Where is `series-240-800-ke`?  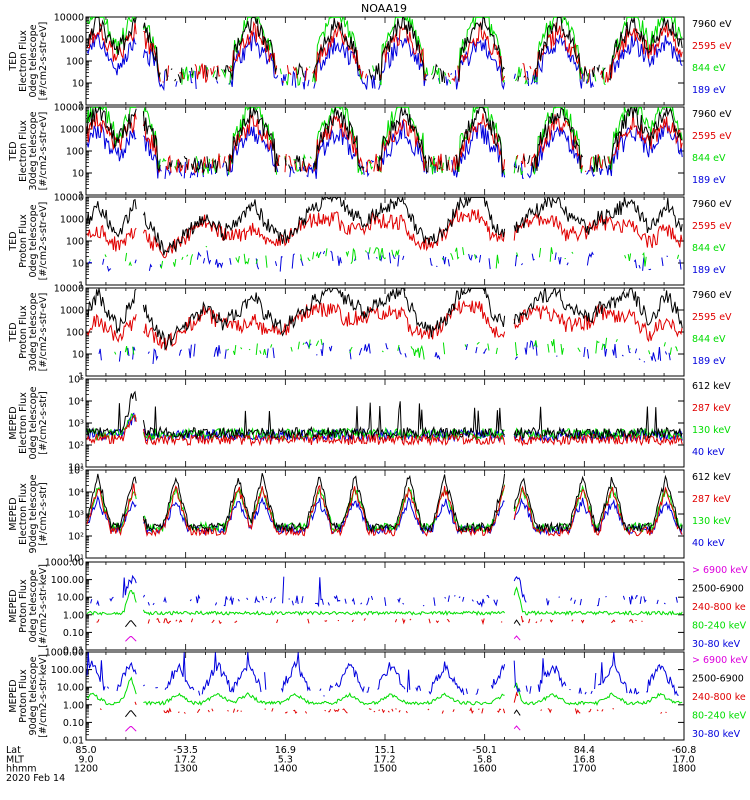
series-240-800-ke is located at coordinates (390, 620).